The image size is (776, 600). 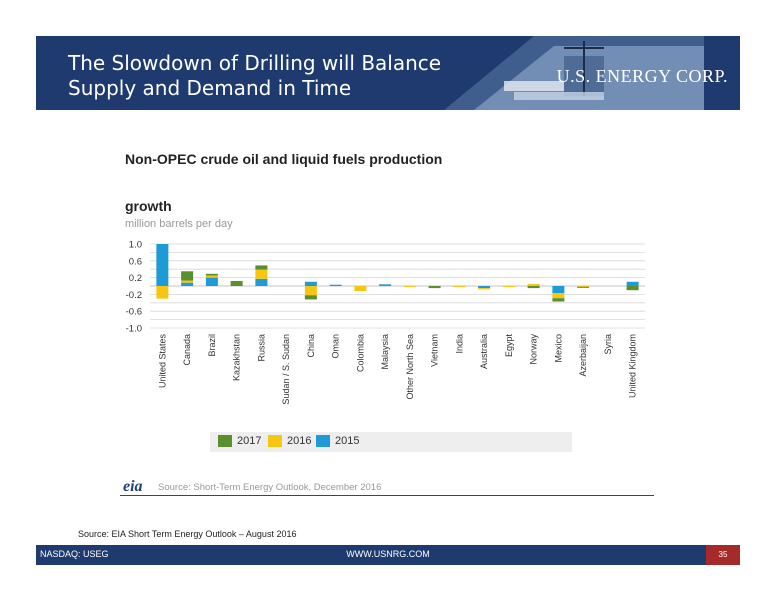 What do you see at coordinates (134, 329) in the screenshot?
I see `y-tick-label: -1.0` at bounding box center [134, 329].